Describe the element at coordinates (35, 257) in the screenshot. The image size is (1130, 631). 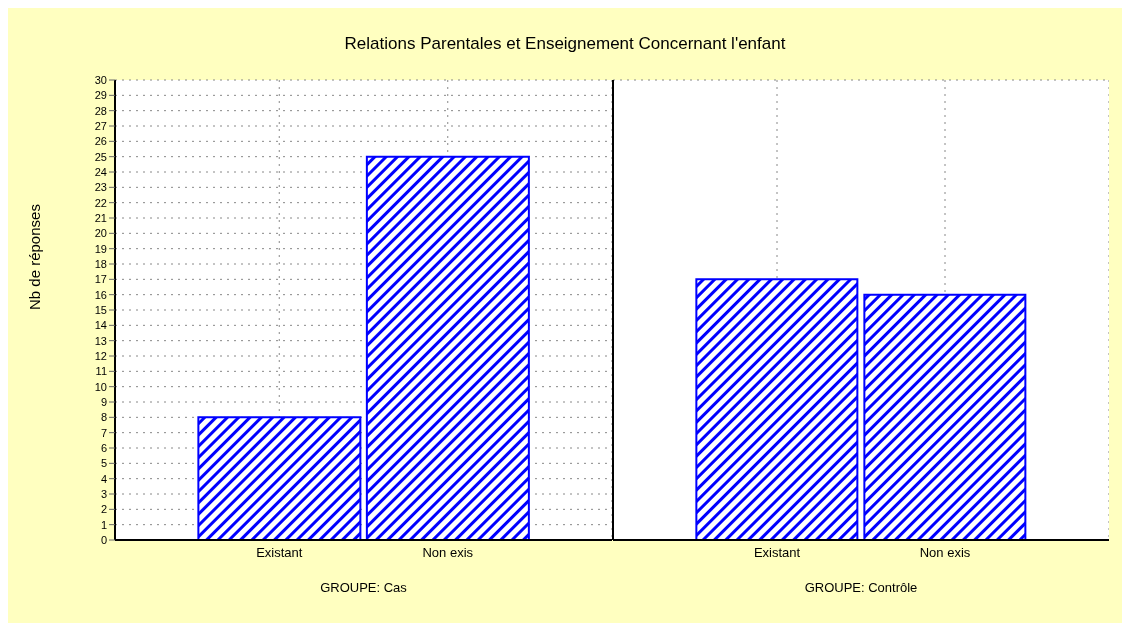
I see `y-axis-title: Nb de réponses` at that location.